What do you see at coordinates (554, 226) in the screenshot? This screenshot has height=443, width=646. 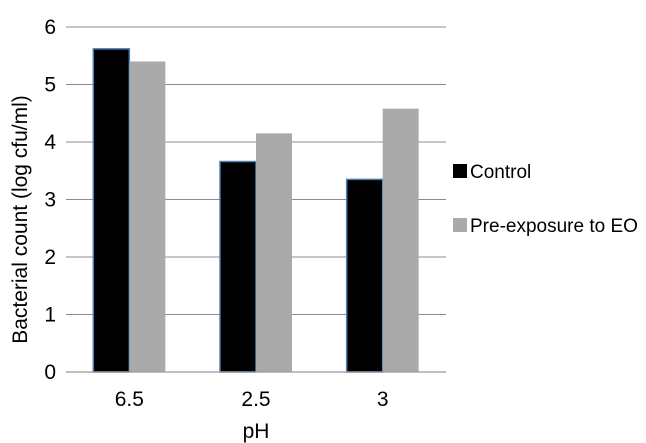 I see `legend-label: Pre-exposure to EO` at bounding box center [554, 226].